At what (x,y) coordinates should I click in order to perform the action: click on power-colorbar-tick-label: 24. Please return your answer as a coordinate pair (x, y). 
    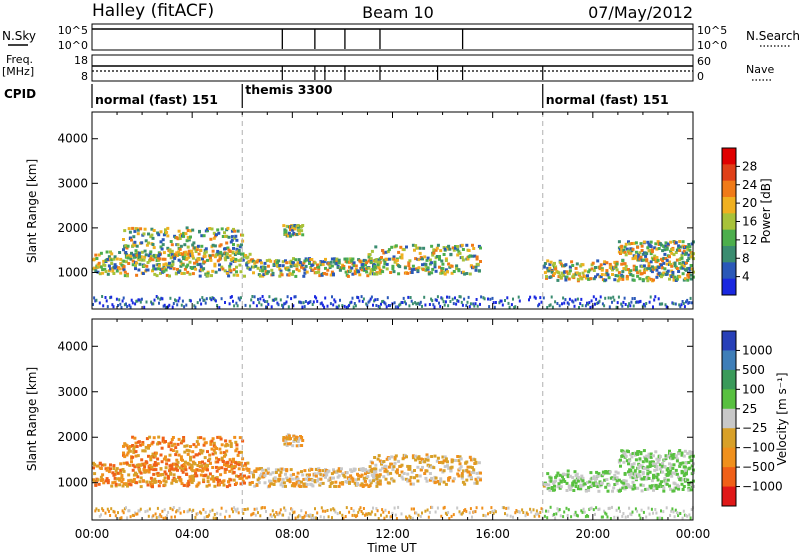
    Looking at the image, I should click on (749, 185).